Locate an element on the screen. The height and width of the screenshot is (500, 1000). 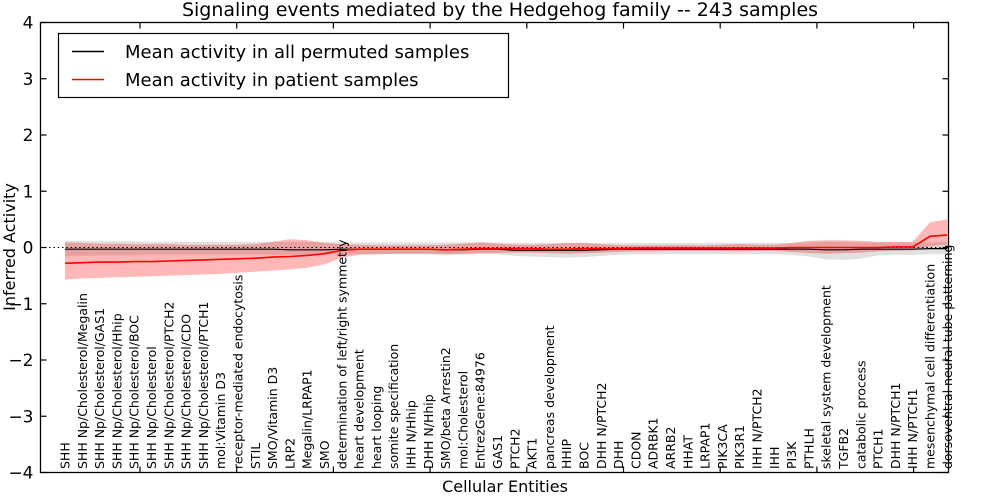
category-label: SHH Np/Cholesterol/Hhip is located at coordinates (116, 391).